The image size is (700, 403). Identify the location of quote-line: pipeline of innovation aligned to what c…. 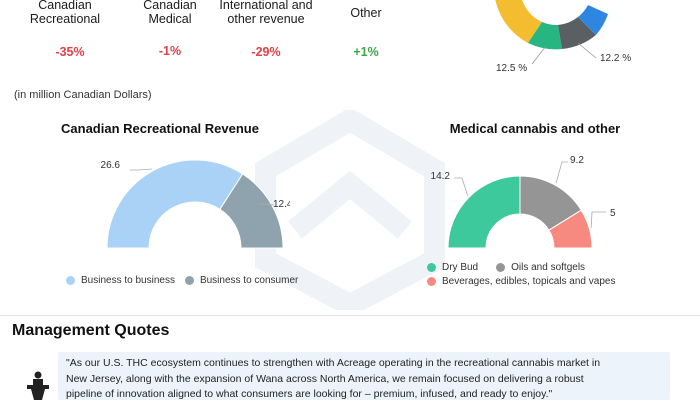
(309, 394).